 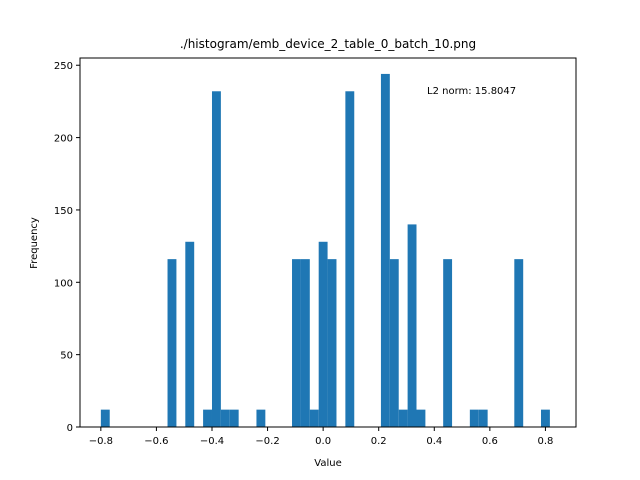 I want to click on x-tick-label: −0.6, so click(x=156, y=441).